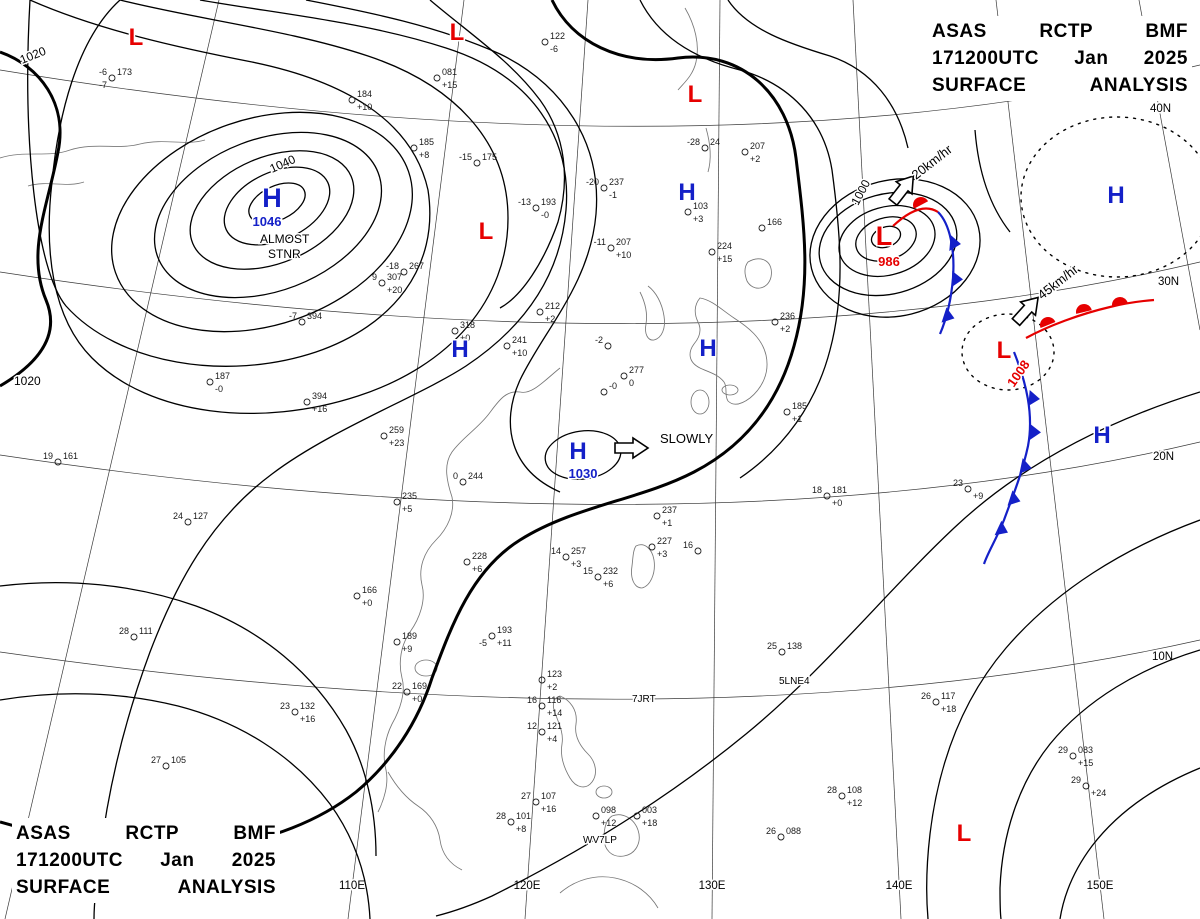 Image resolution: width=1200 pixels, height=919 pixels. What do you see at coordinates (1048, 322) in the screenshot?
I see `warm-front-semicircle` at bounding box center [1048, 322].